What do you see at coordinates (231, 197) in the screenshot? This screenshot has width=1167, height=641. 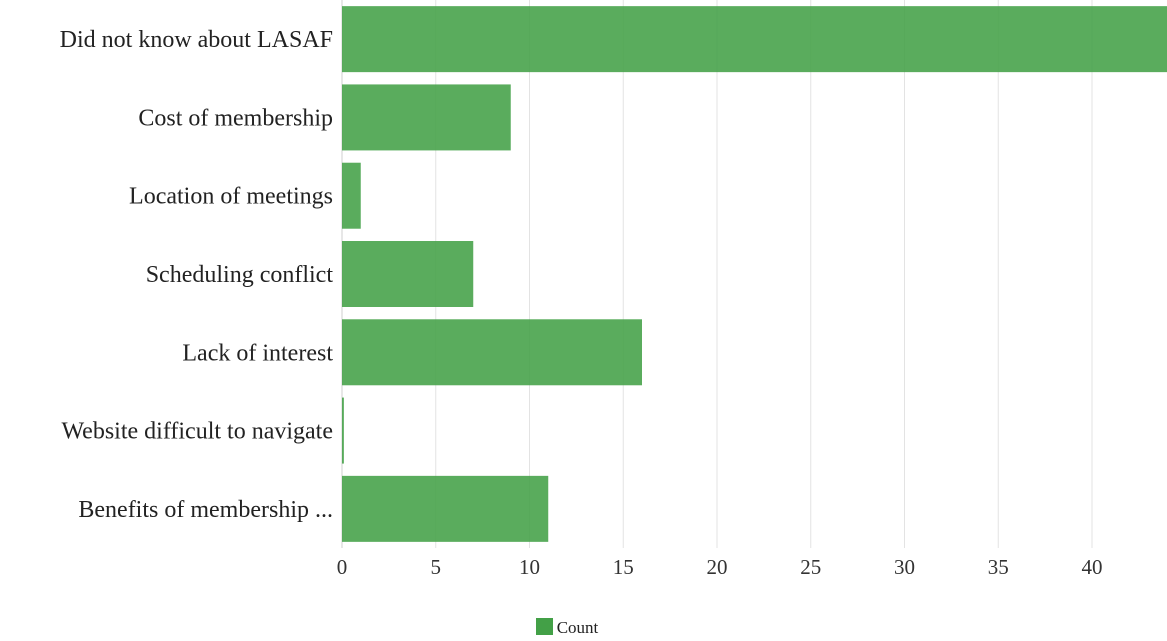 I see `category-label-2: Location of meetings` at bounding box center [231, 197].